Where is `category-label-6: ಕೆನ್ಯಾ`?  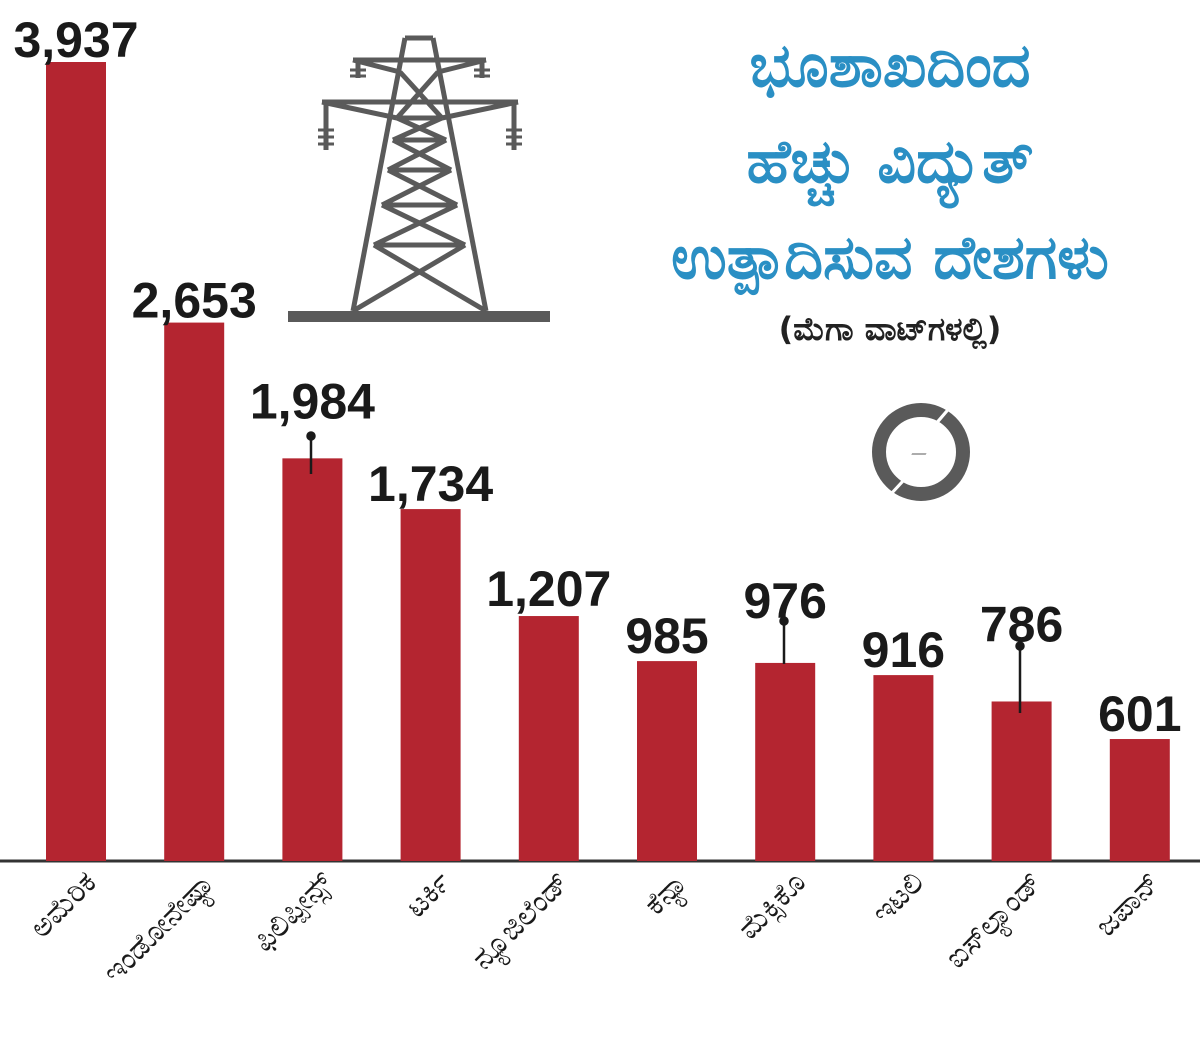 category-label-6: ಕೆನ್ಯಾ is located at coordinates (667, 895).